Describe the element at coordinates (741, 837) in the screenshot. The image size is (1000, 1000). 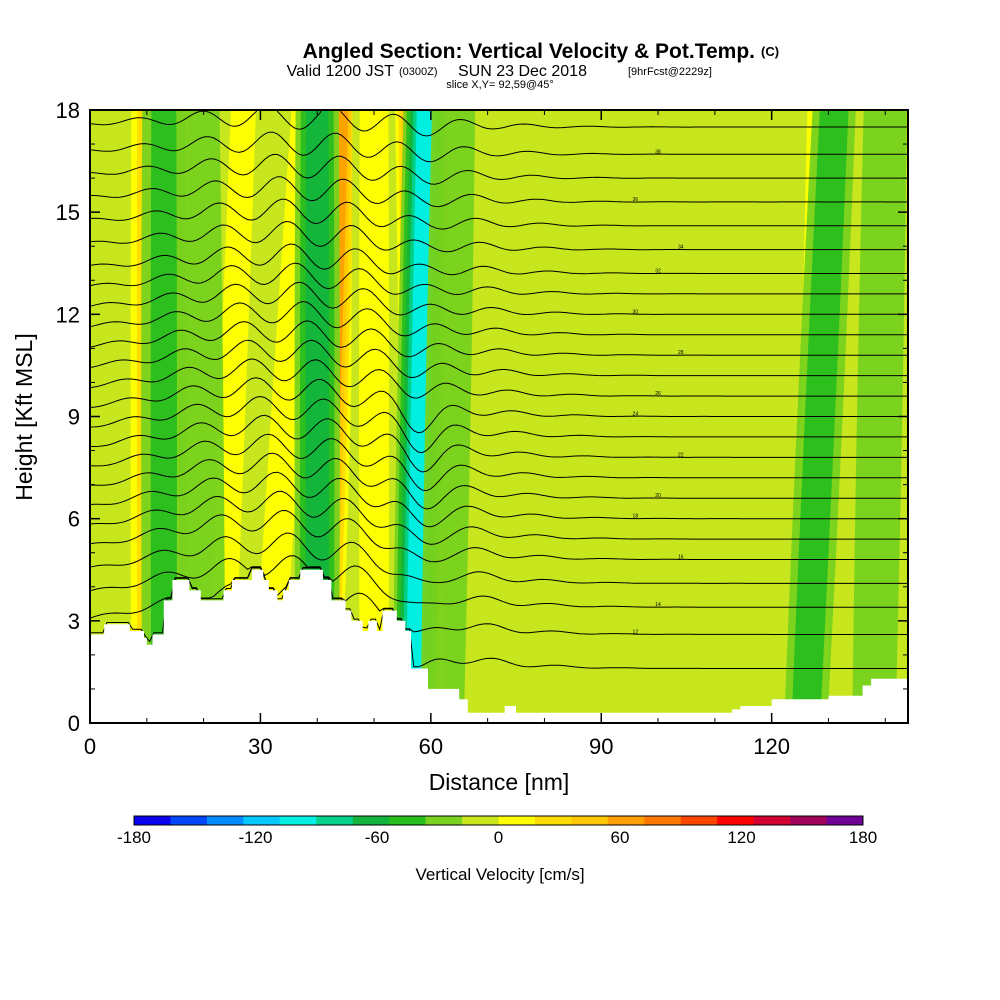
I see `colorbar-tick-5: 120` at that location.